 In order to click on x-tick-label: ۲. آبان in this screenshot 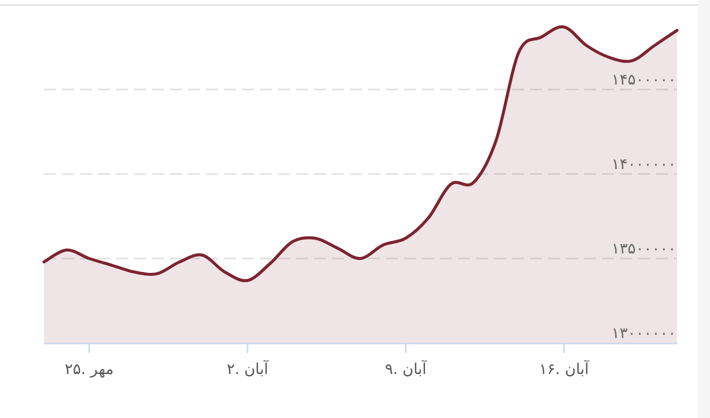, I will do `click(248, 368)`.